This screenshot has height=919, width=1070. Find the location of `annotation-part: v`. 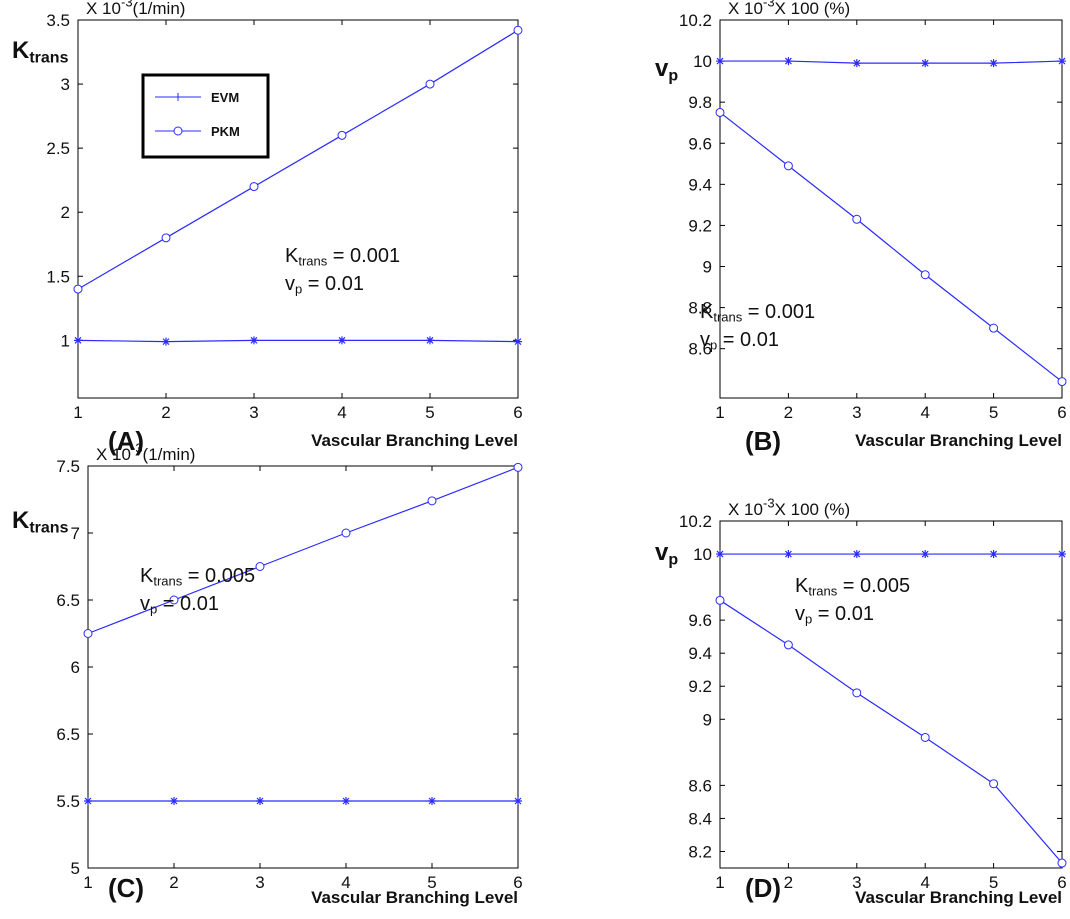

annotation-part: v is located at coordinates (705, 340).